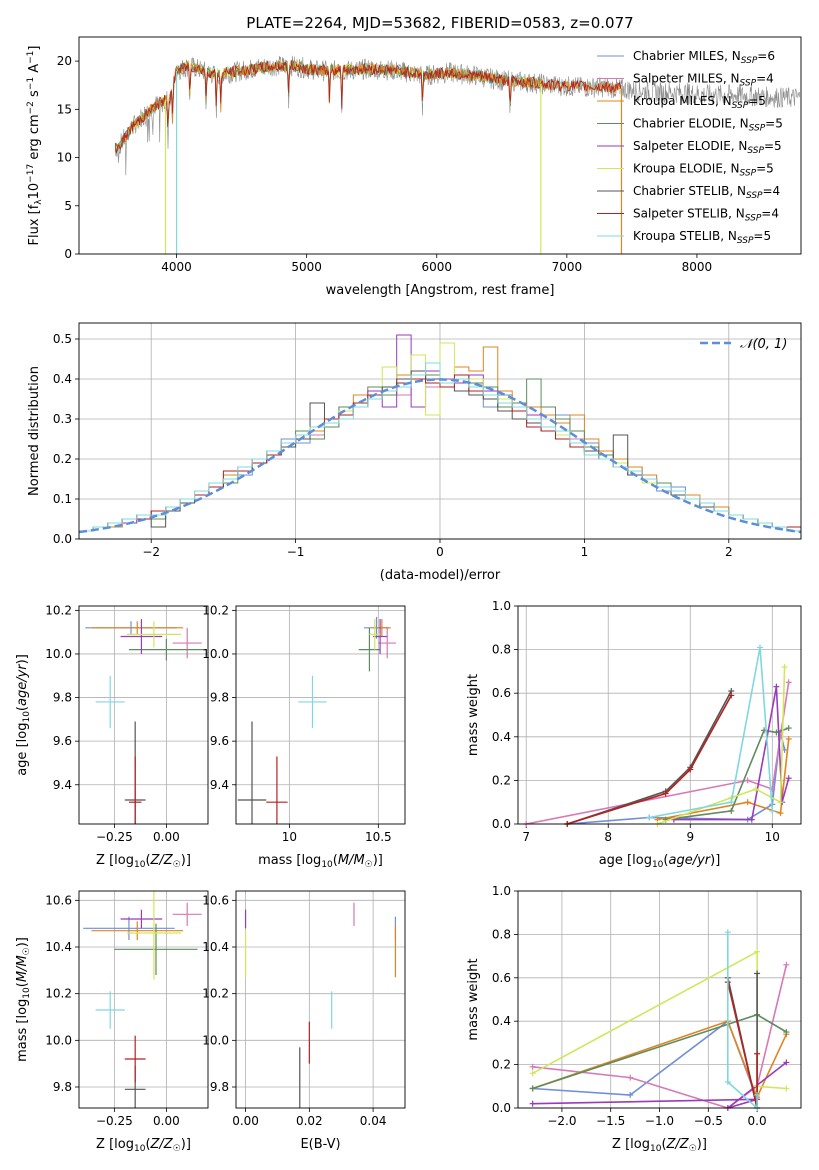  I want to click on x-tick-label: −1.0, so click(659, 1121).